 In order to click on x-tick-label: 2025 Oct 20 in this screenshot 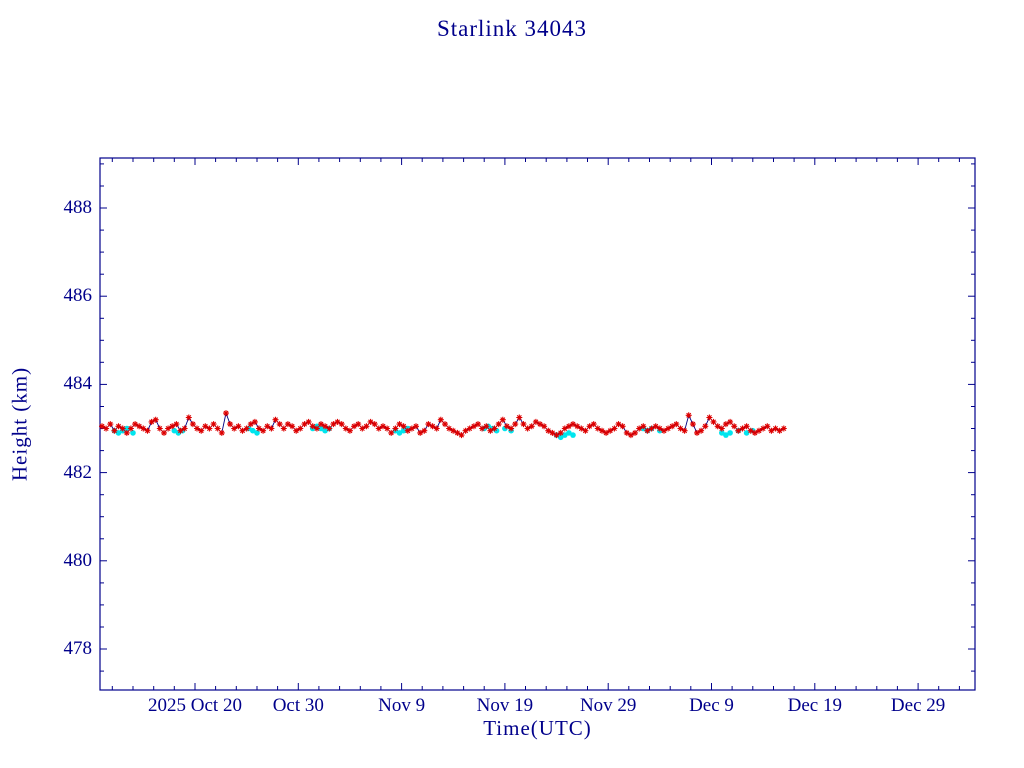, I will do `click(195, 705)`.